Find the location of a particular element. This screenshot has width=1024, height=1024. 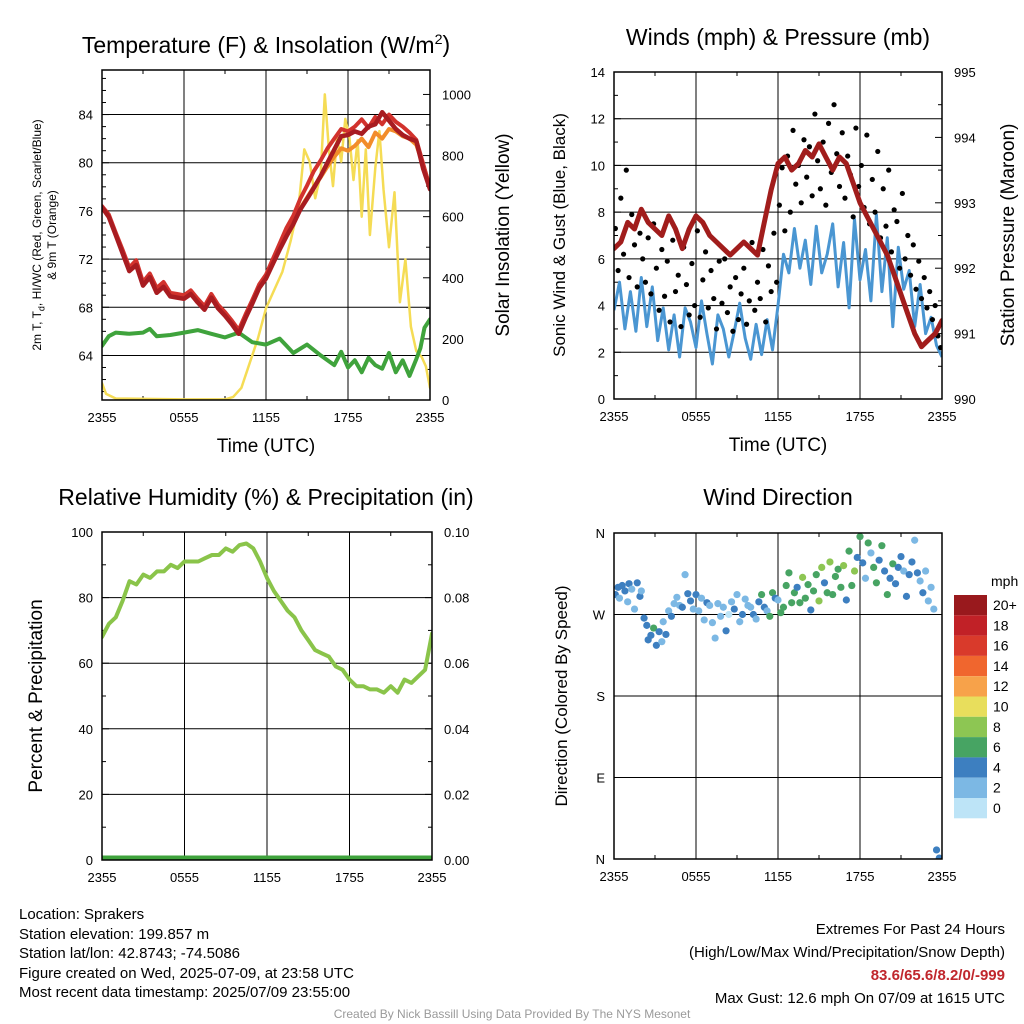

tick-labels: 2355 0555 1155 1755 2355 N E S W N is located at coordinates (775, 705).